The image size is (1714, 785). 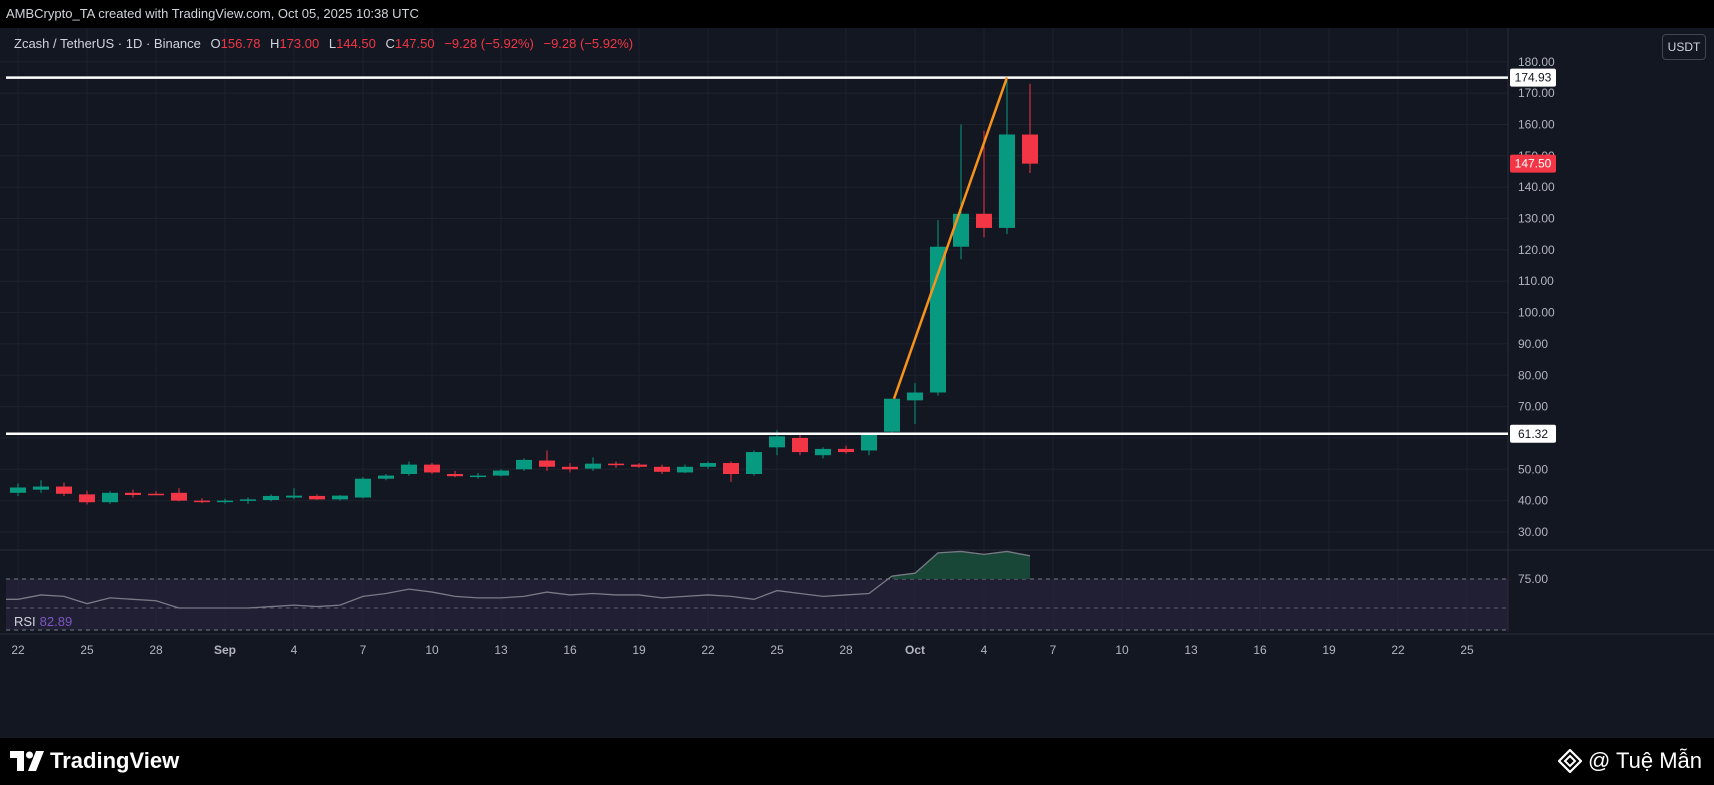 I want to click on price-tick-label: 90.00, so click(x=1533, y=344).